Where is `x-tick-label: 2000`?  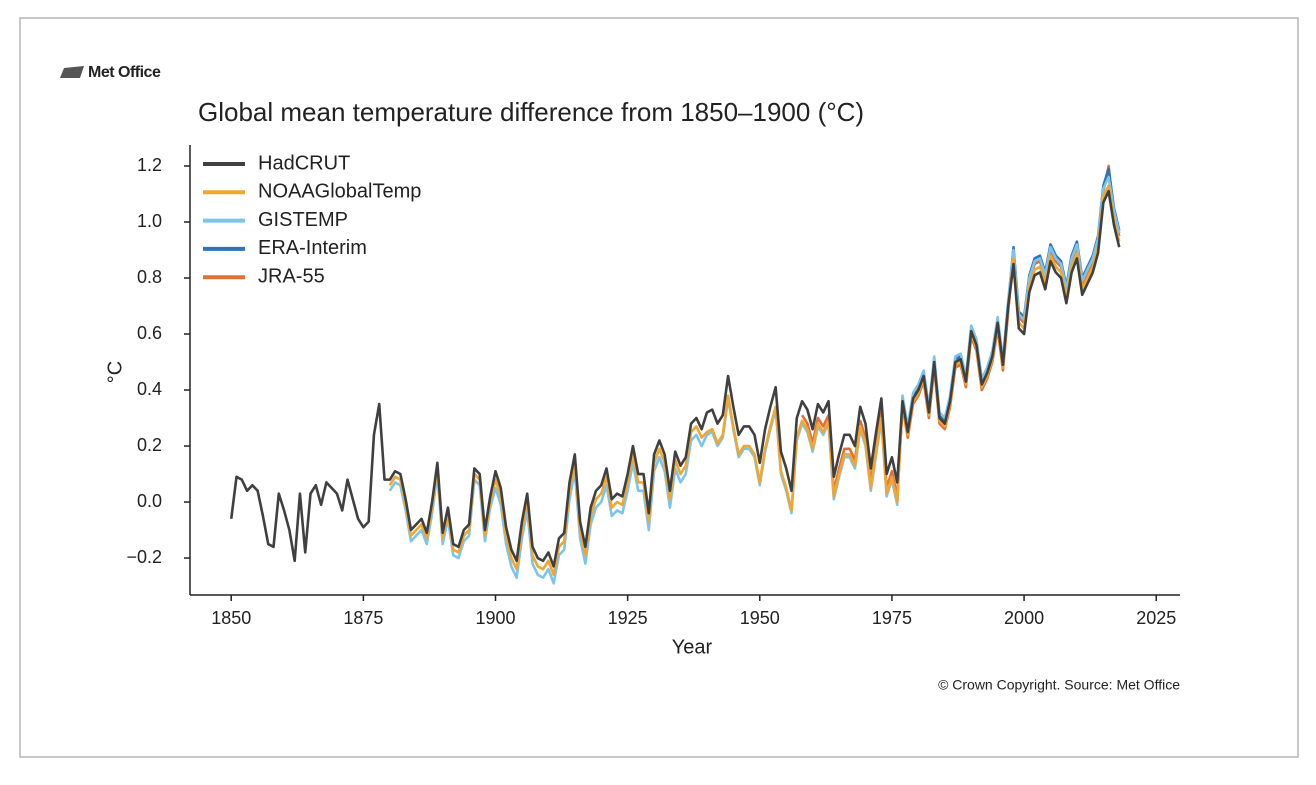 x-tick-label: 2000 is located at coordinates (1024, 618).